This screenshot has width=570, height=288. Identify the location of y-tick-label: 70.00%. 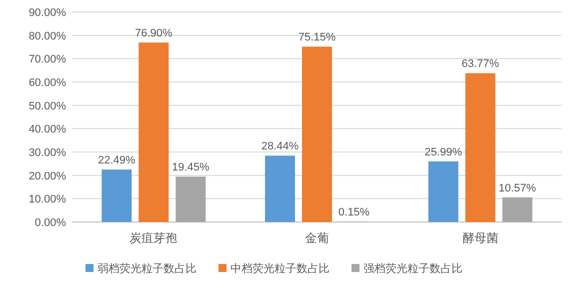
(47, 60).